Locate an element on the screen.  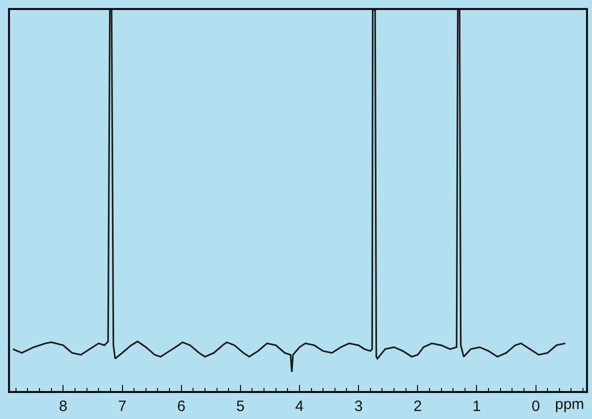
x-tick-label: 6 is located at coordinates (181, 406).